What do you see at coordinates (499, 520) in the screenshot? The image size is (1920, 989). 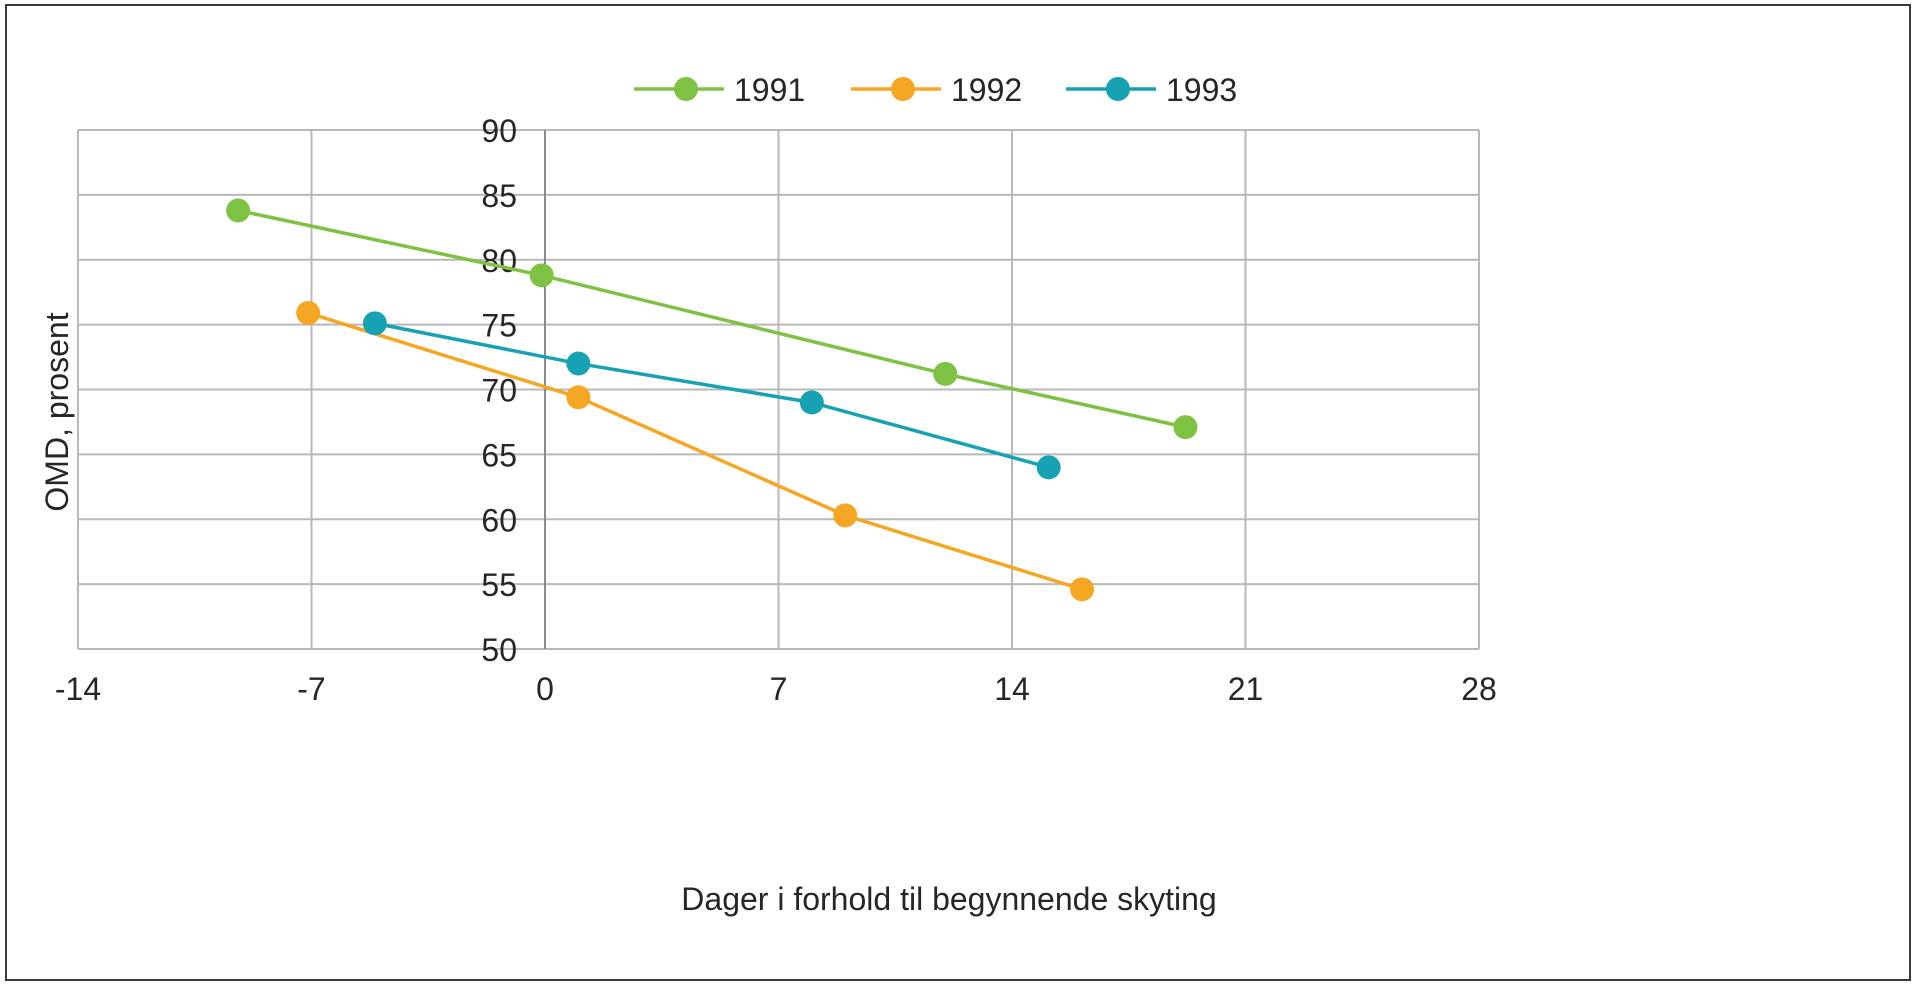 I see `y-tick-label: 60` at bounding box center [499, 520].